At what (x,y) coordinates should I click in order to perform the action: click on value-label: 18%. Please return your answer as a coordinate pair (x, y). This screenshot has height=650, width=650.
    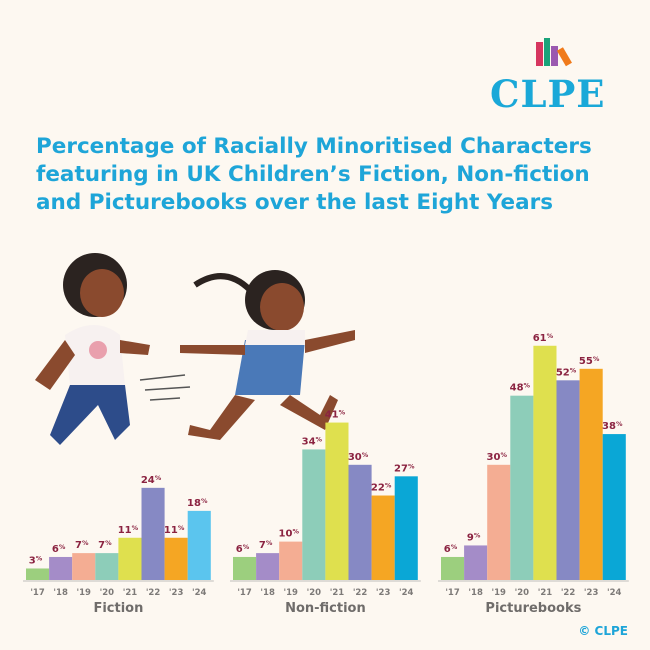
    Looking at the image, I should click on (197, 503).